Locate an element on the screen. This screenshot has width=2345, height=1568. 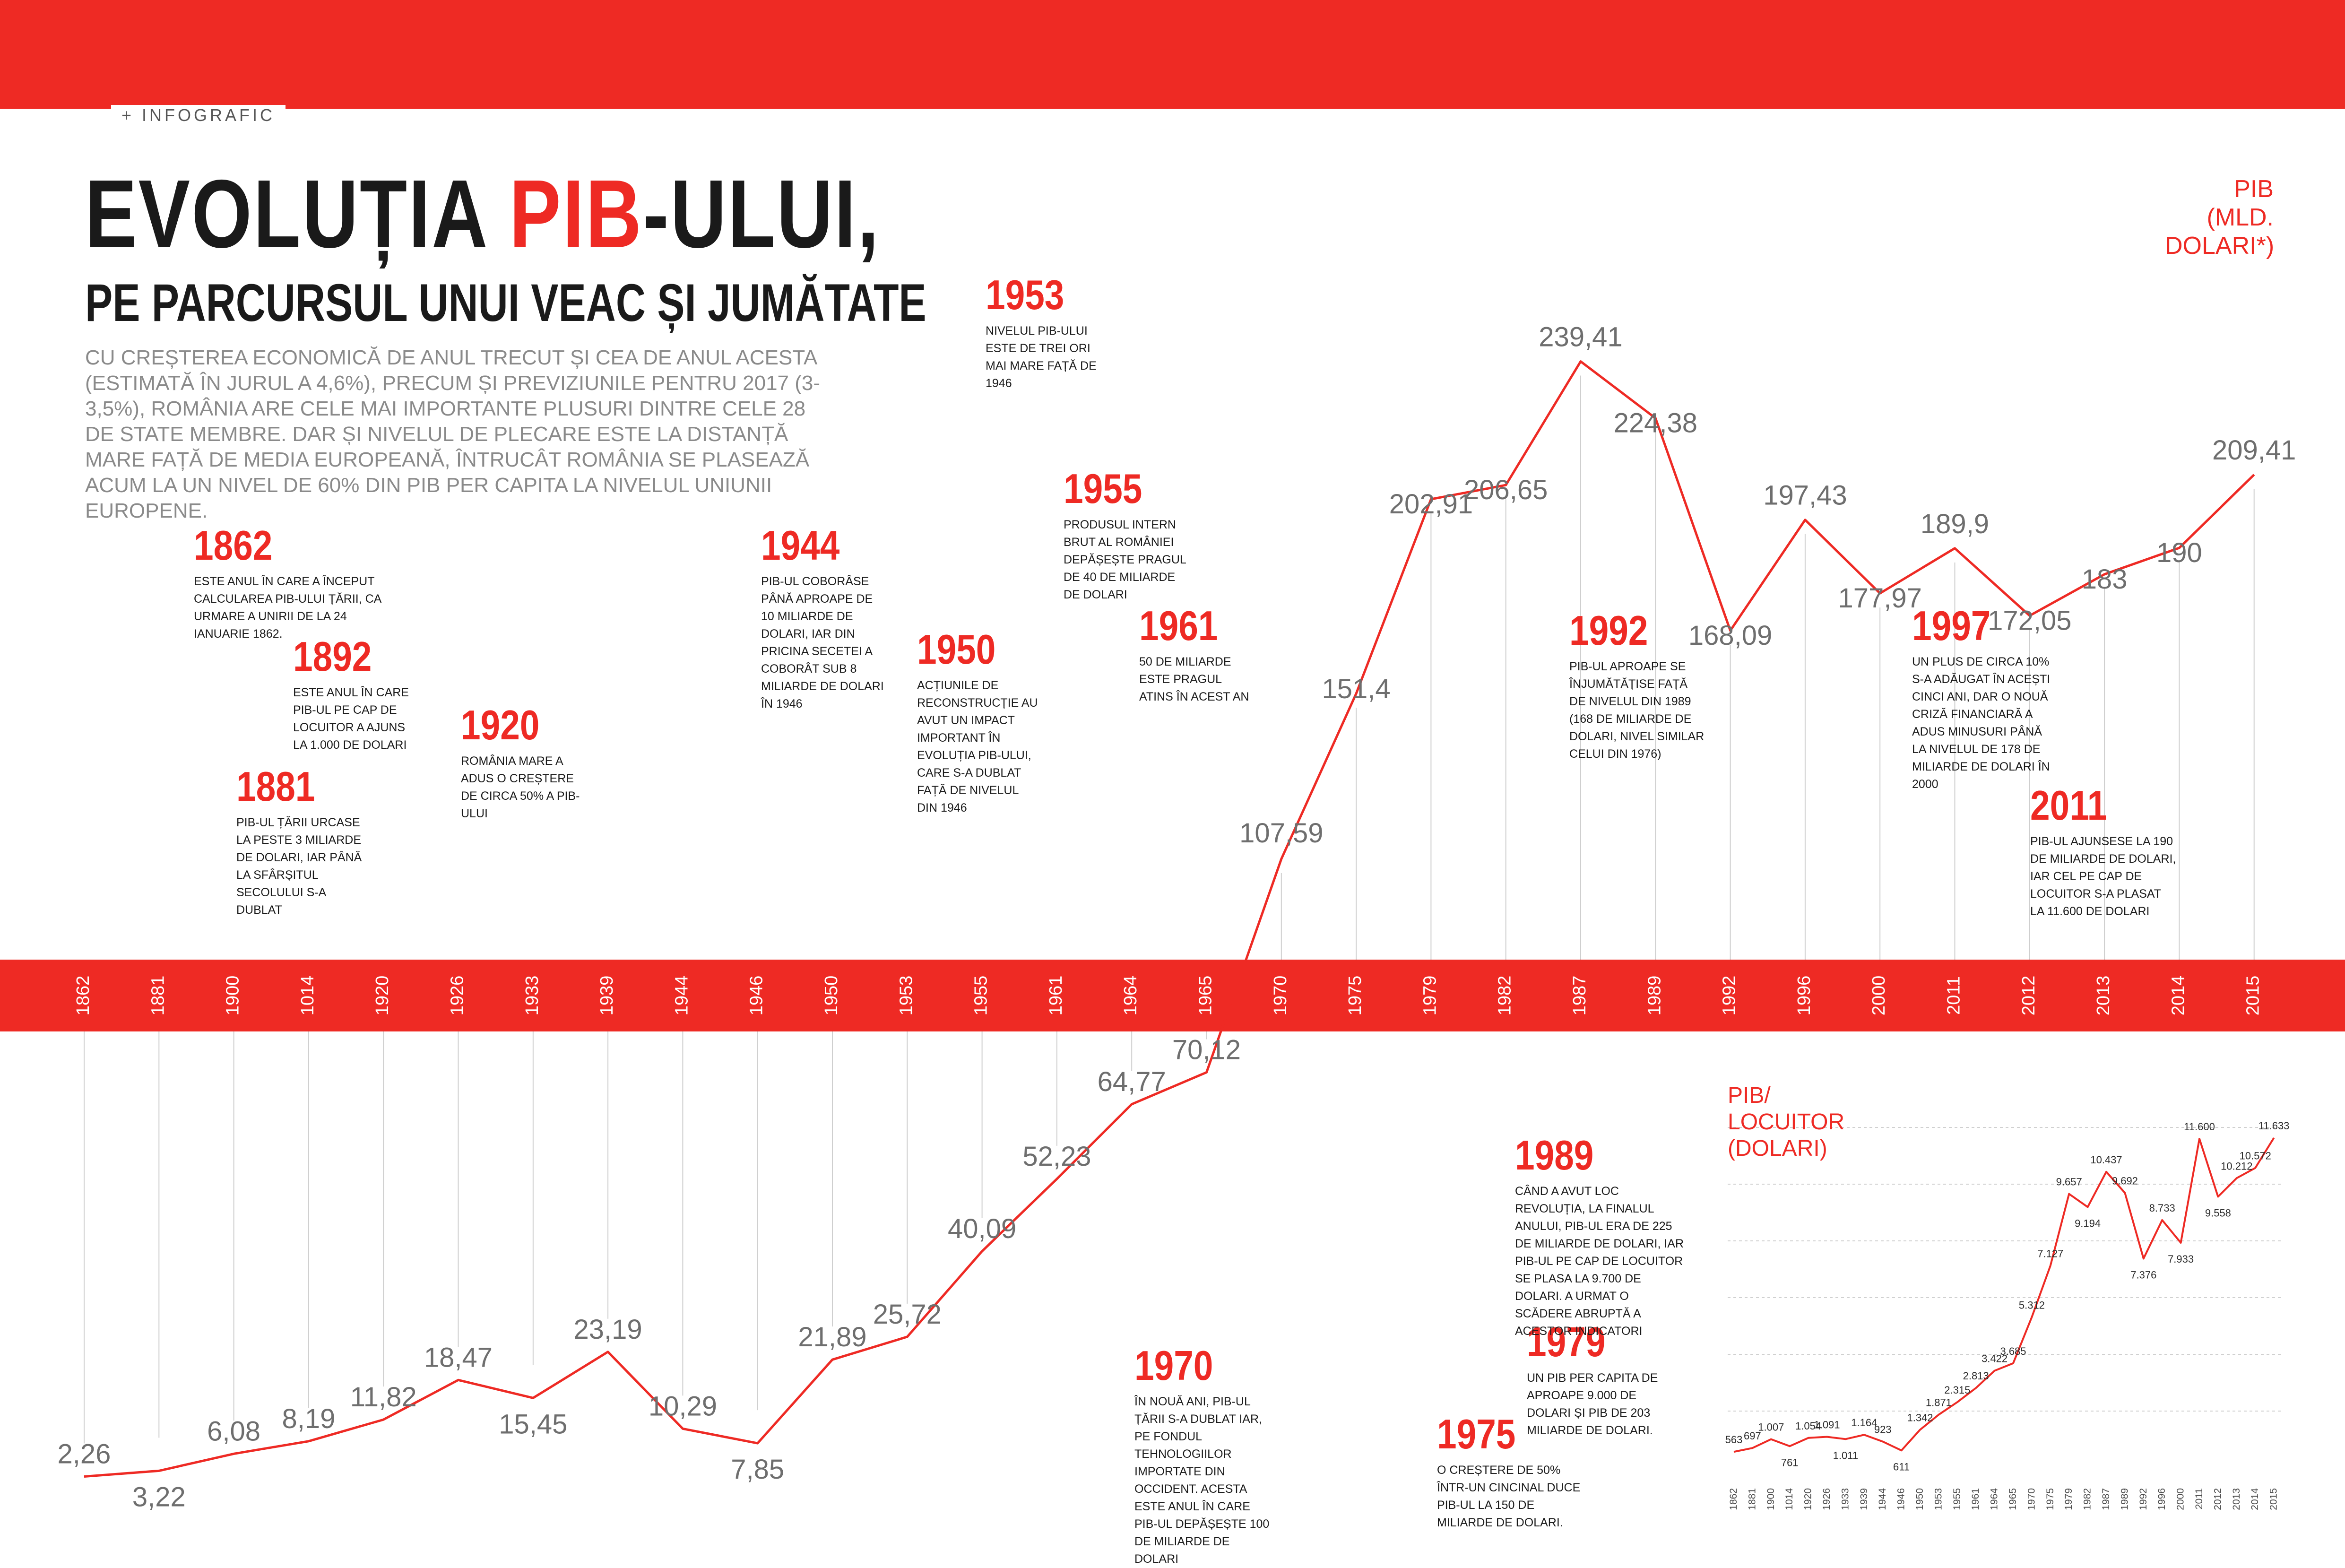
capita-value-label-2014: 10.572 is located at coordinates (2255, 1156).